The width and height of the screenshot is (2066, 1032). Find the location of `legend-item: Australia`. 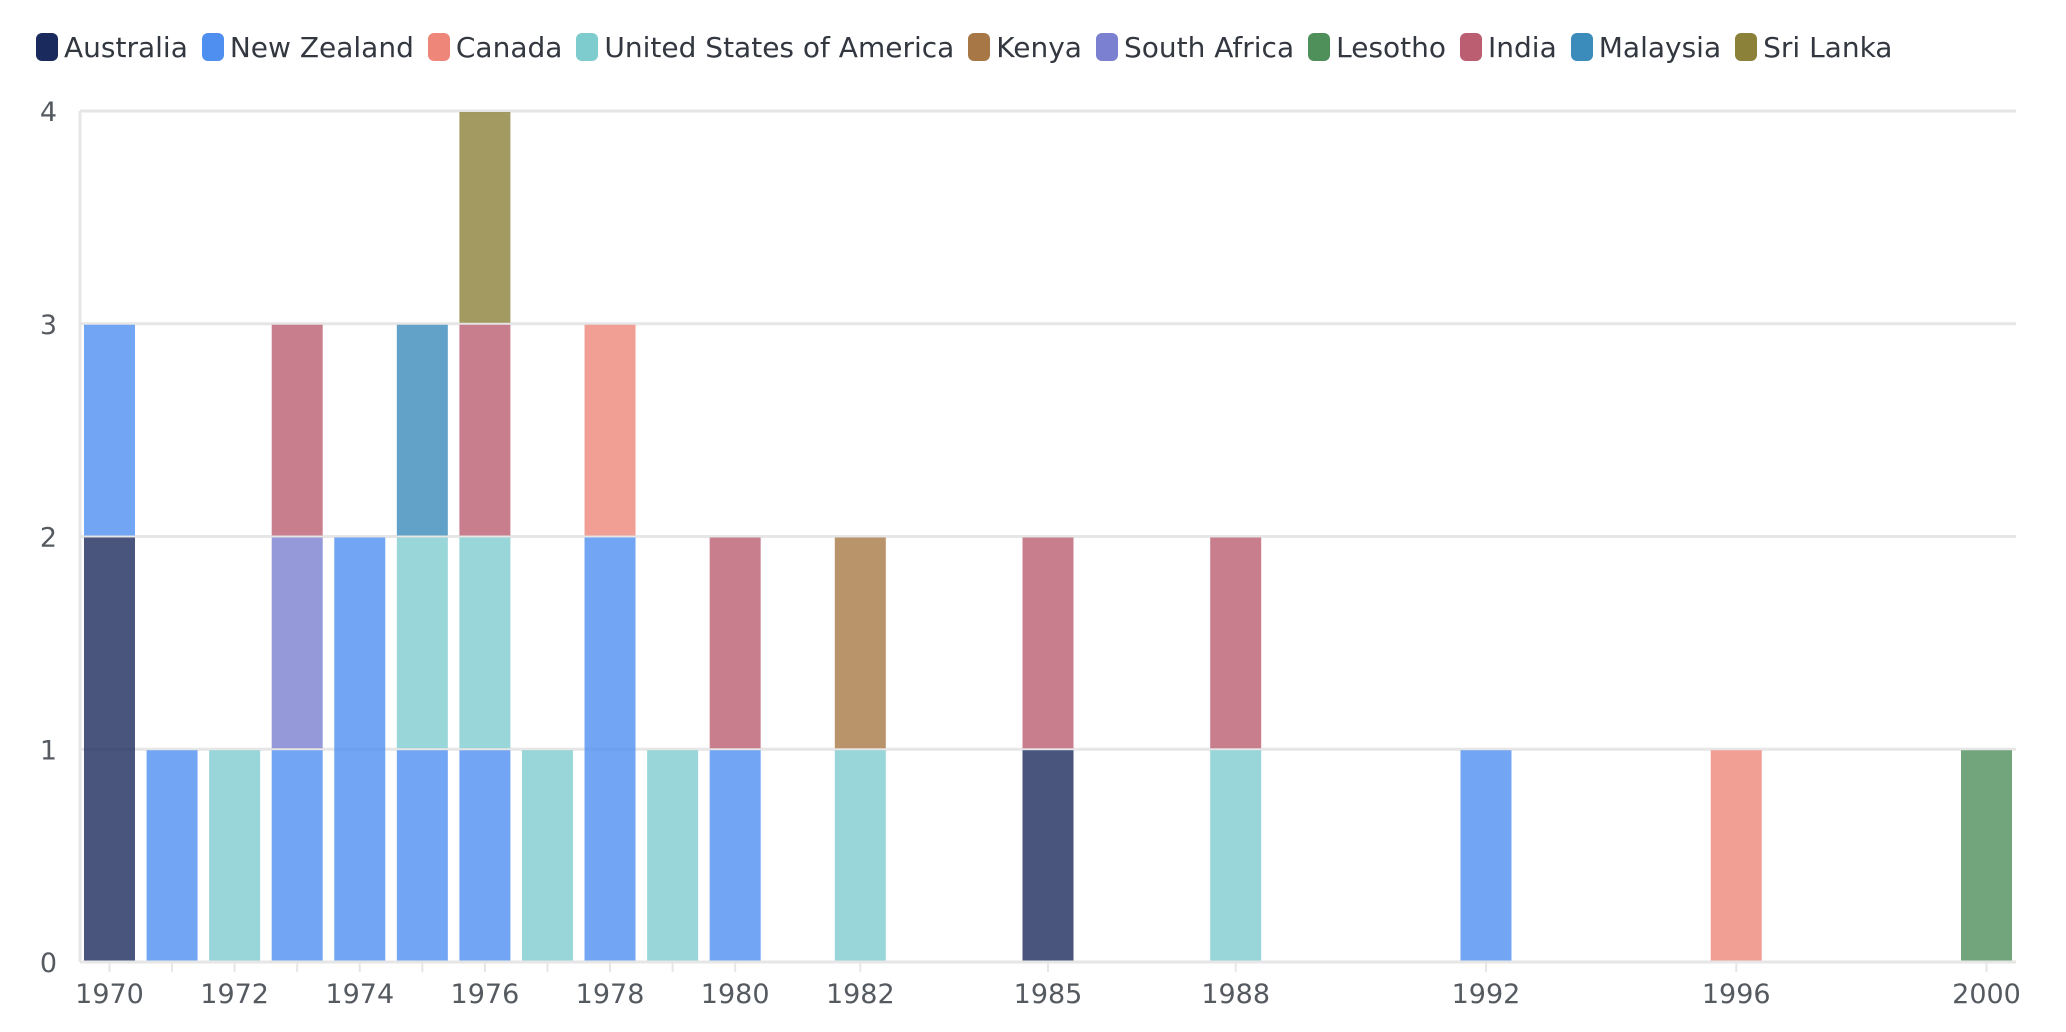

legend-item: Australia is located at coordinates (112, 47).